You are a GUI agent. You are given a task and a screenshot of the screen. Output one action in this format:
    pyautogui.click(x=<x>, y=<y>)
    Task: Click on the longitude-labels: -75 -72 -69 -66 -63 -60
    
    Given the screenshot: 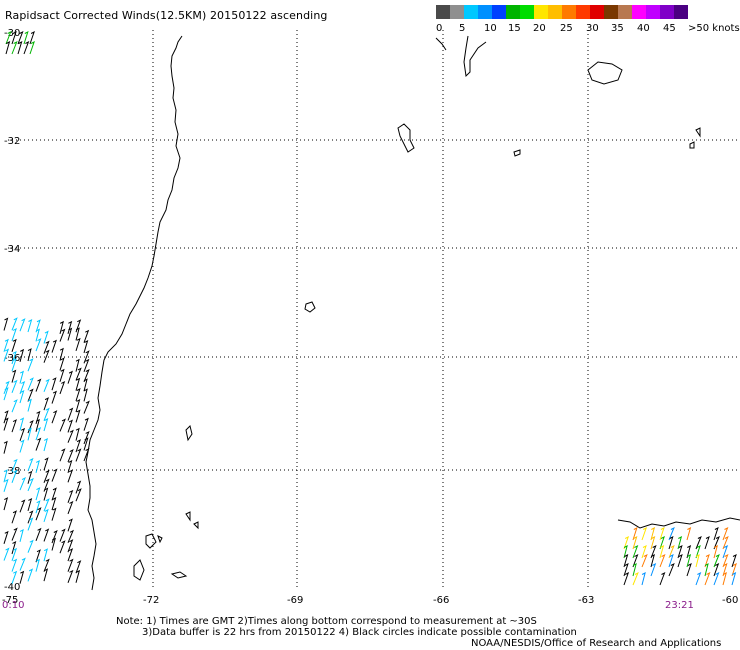 What is the action you would take?
    pyautogui.click(x=370, y=600)
    